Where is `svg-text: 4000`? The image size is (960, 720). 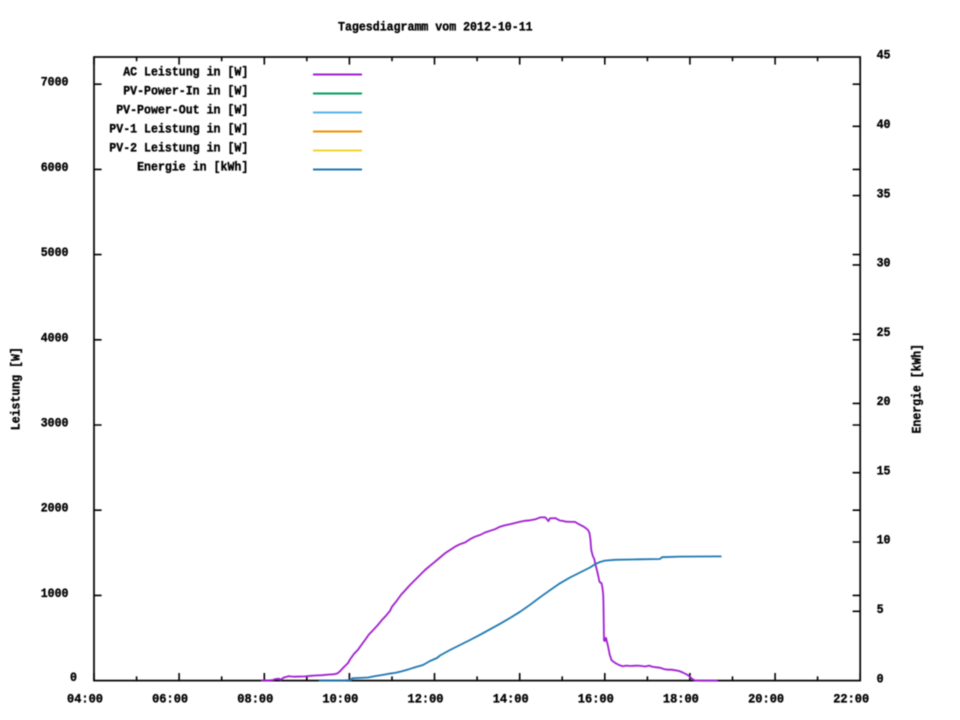
svg-text: 4000 is located at coordinates (55, 337).